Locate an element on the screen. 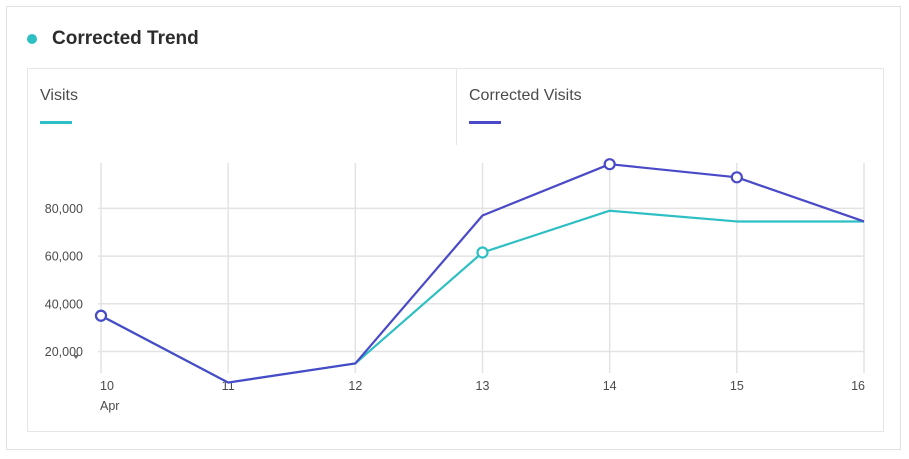  y-tick-label: 80,000 is located at coordinates (64, 209).